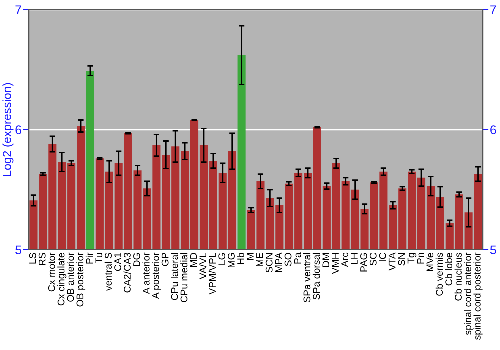  Describe the element at coordinates (412, 258) in the screenshot. I see `x-tick-label: Tg` at that location.